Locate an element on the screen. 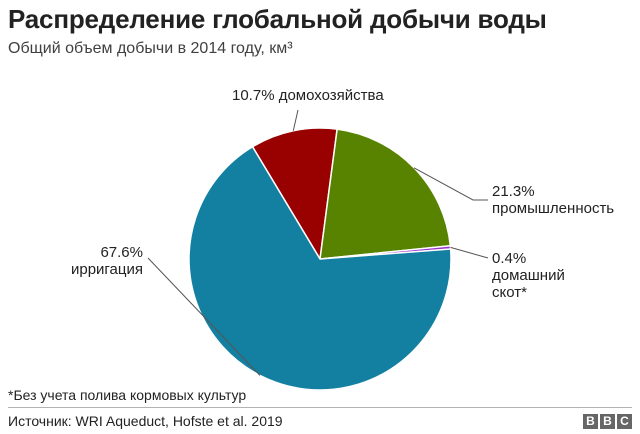  bbc-logo-letter: C is located at coordinates (624, 421).